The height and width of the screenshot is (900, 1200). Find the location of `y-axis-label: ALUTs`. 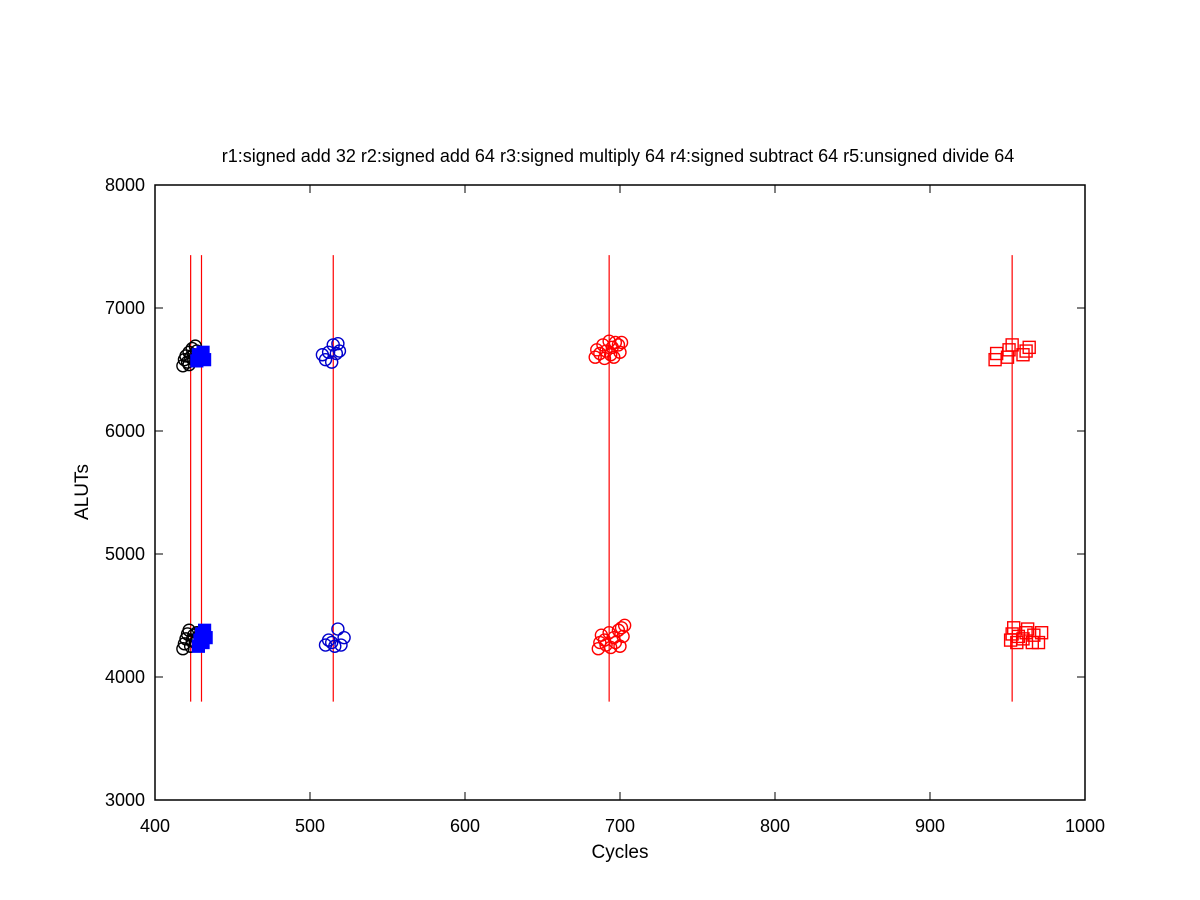

y-axis-label: ALUTs is located at coordinates (82, 492).